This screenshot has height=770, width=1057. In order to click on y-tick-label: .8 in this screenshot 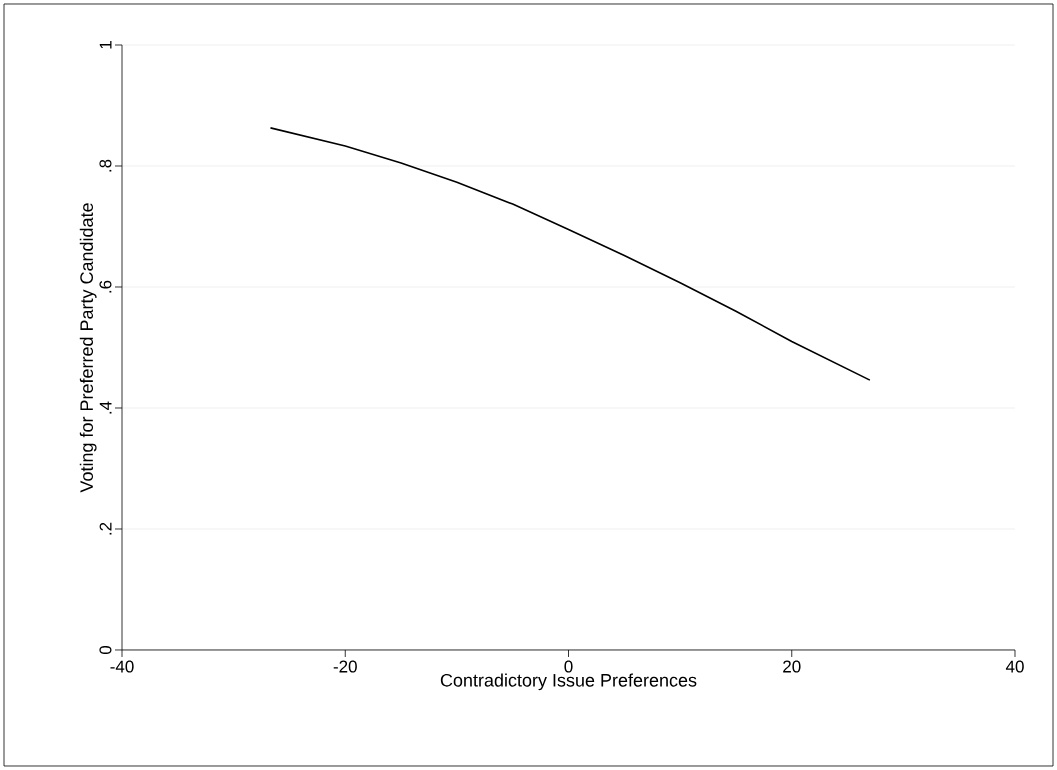, I will do `click(105, 165)`.